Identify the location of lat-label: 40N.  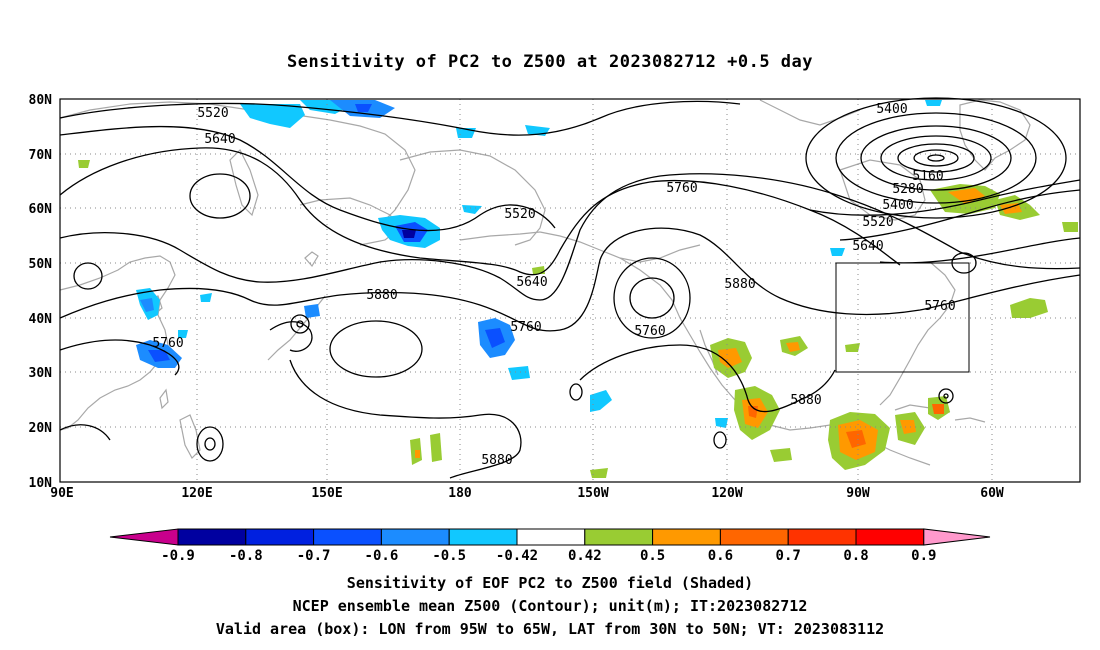
(41, 319).